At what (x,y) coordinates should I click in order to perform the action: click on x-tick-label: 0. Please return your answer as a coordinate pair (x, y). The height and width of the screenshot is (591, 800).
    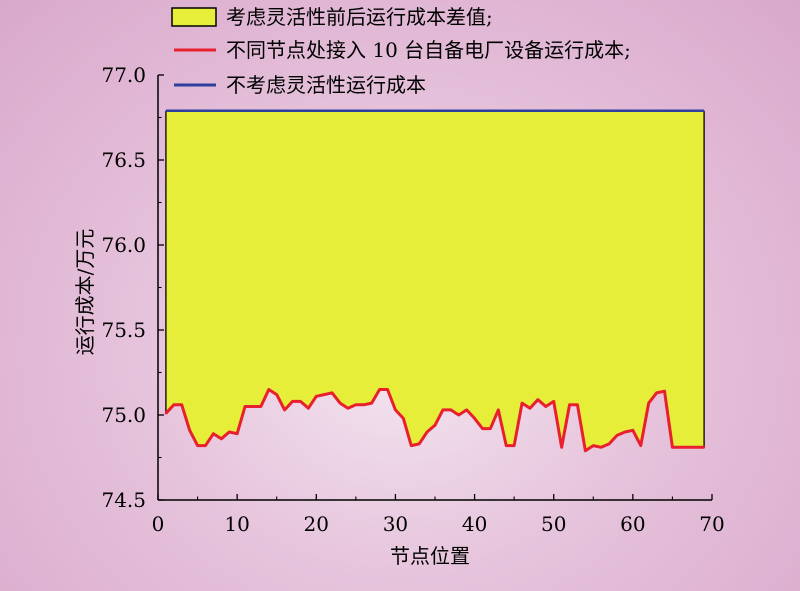
    Looking at the image, I should click on (158, 524).